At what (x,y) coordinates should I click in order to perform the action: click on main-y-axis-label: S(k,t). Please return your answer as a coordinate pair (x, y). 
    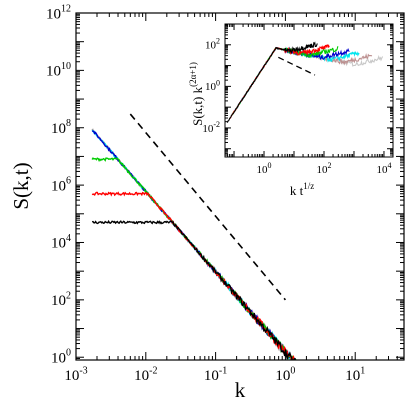
    Looking at the image, I should click on (21, 185).